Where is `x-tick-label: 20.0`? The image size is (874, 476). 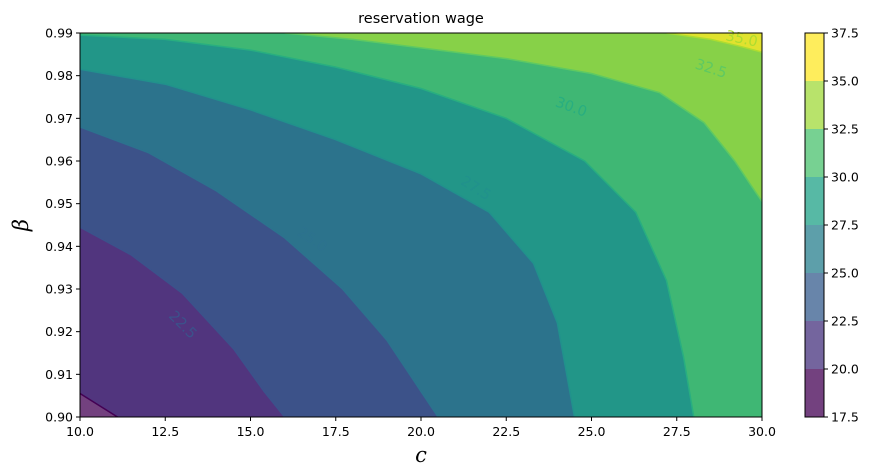 x-tick-label: 20.0 is located at coordinates (421, 431).